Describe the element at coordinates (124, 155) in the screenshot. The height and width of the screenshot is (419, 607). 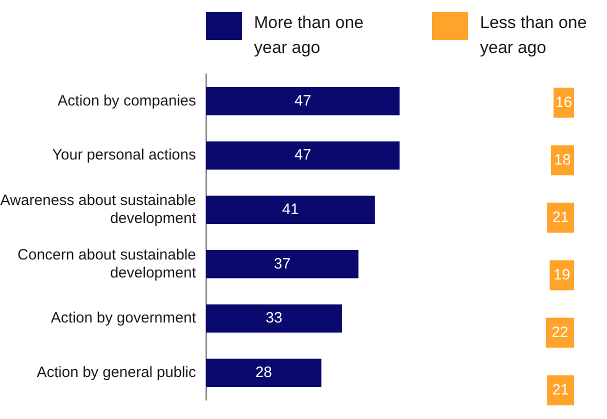
I see `y-tick-label: Your personal actions` at that location.